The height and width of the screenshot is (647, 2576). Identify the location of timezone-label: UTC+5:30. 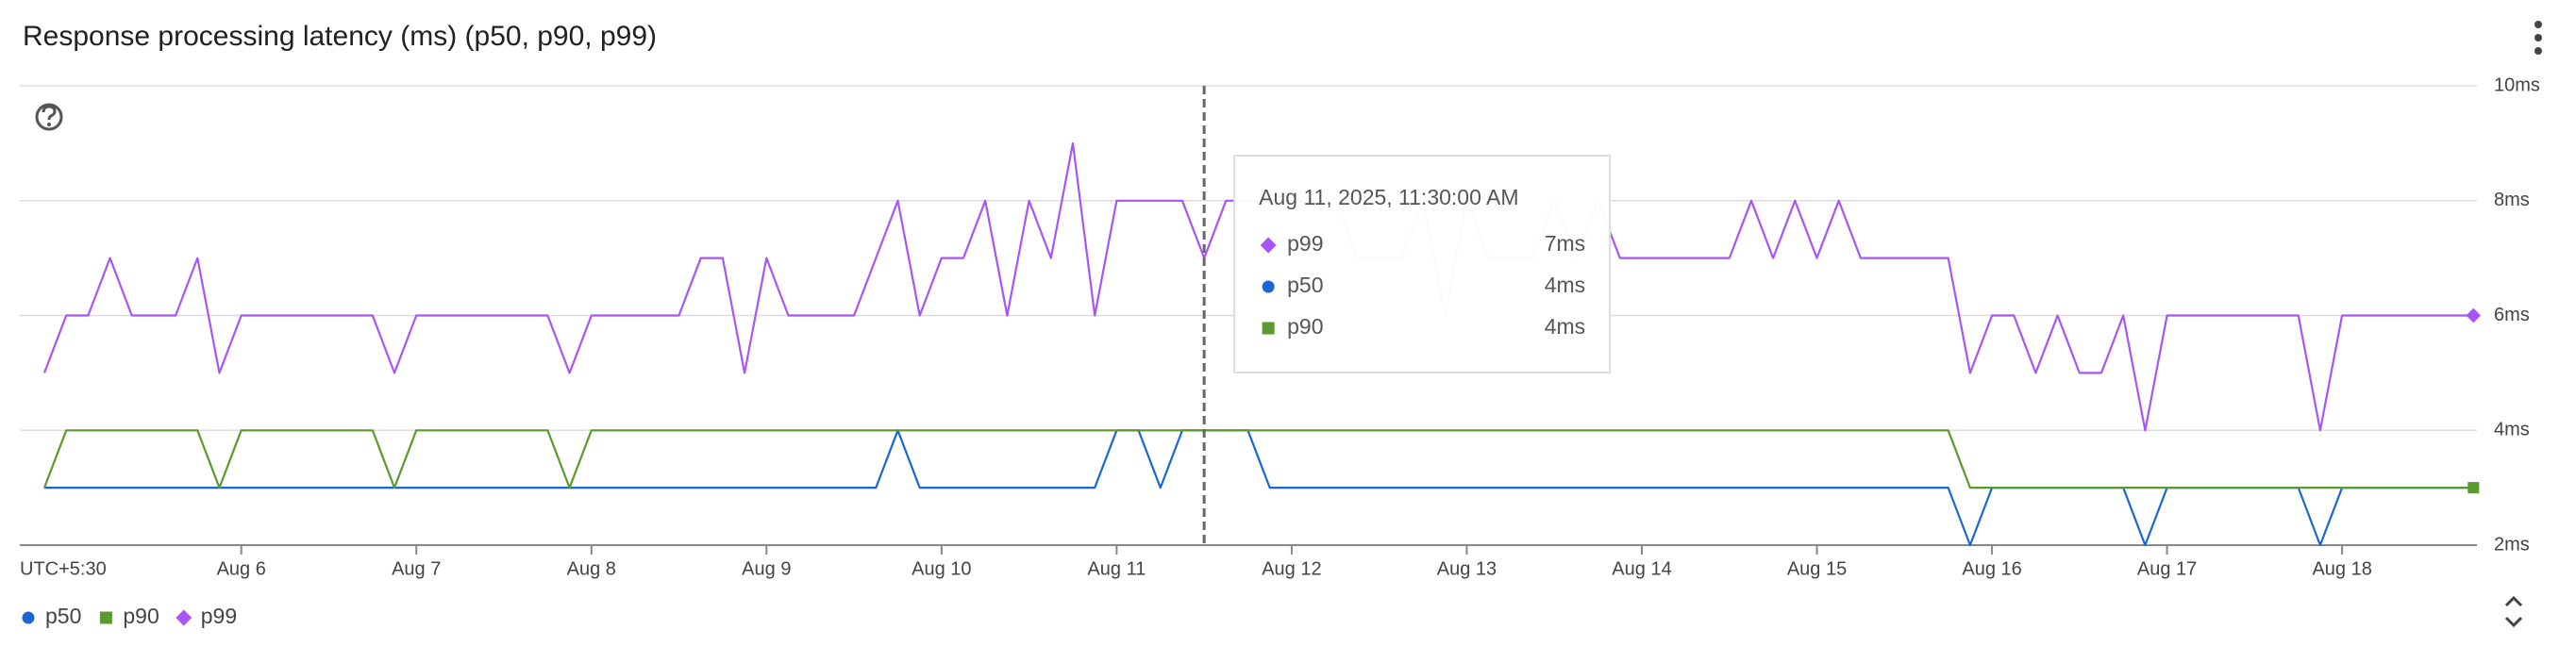
(63, 568).